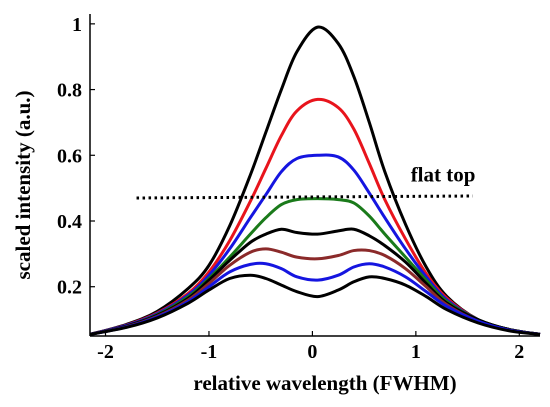 This screenshot has height=407, width=550. I want to click on y-axis-label: scaled intensity (a.u.), so click(23, 184).